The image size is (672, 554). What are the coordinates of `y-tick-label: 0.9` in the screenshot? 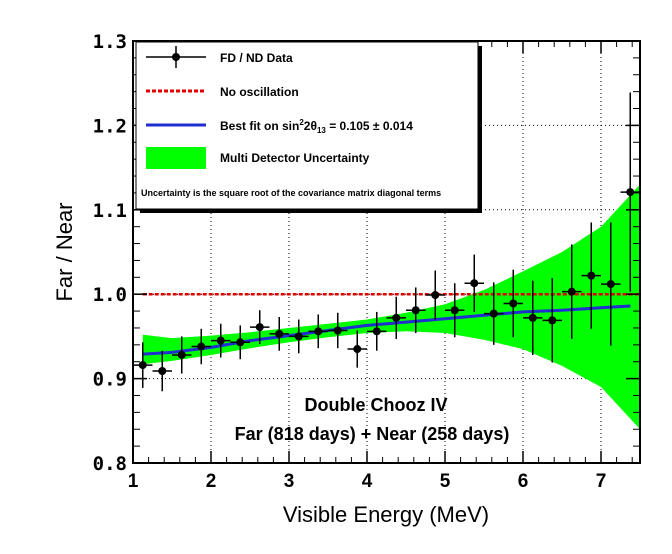 It's located at (110, 380).